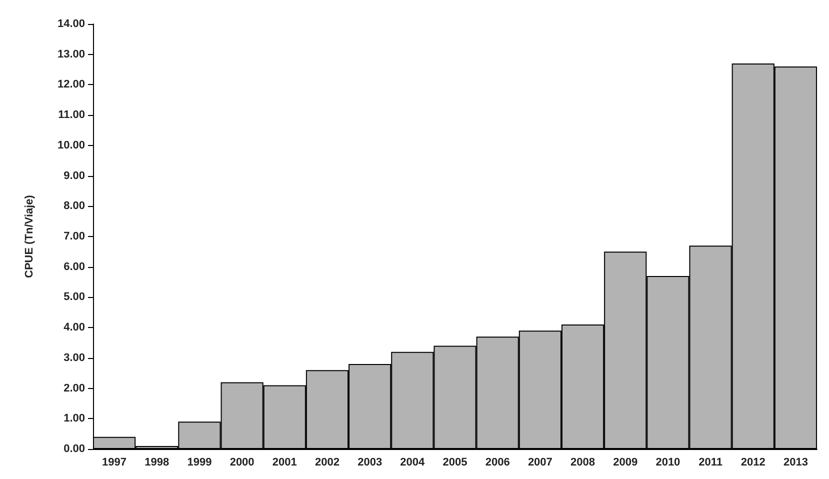  What do you see at coordinates (497, 462) in the screenshot?
I see `x-tick-label: 2006` at bounding box center [497, 462].